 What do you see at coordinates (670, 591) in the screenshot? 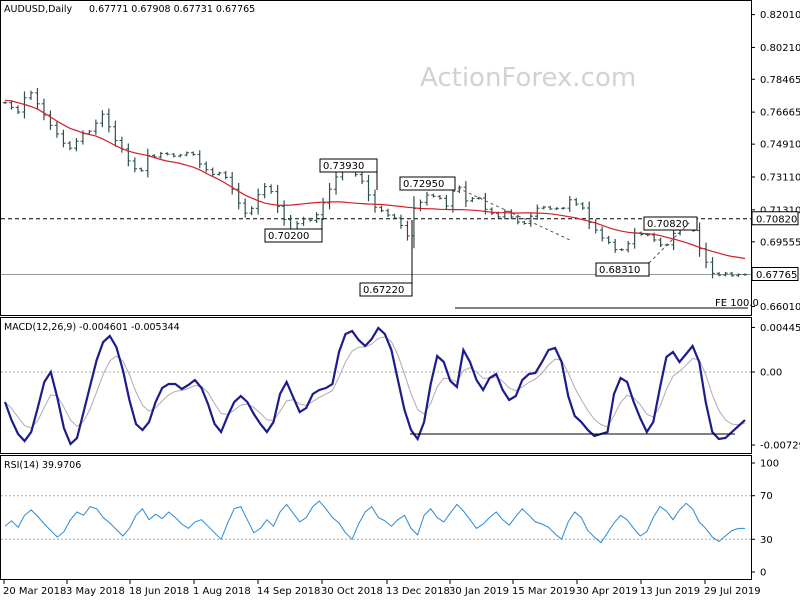
I see `time-tick-label: 13 Jun 2019` at bounding box center [670, 591].